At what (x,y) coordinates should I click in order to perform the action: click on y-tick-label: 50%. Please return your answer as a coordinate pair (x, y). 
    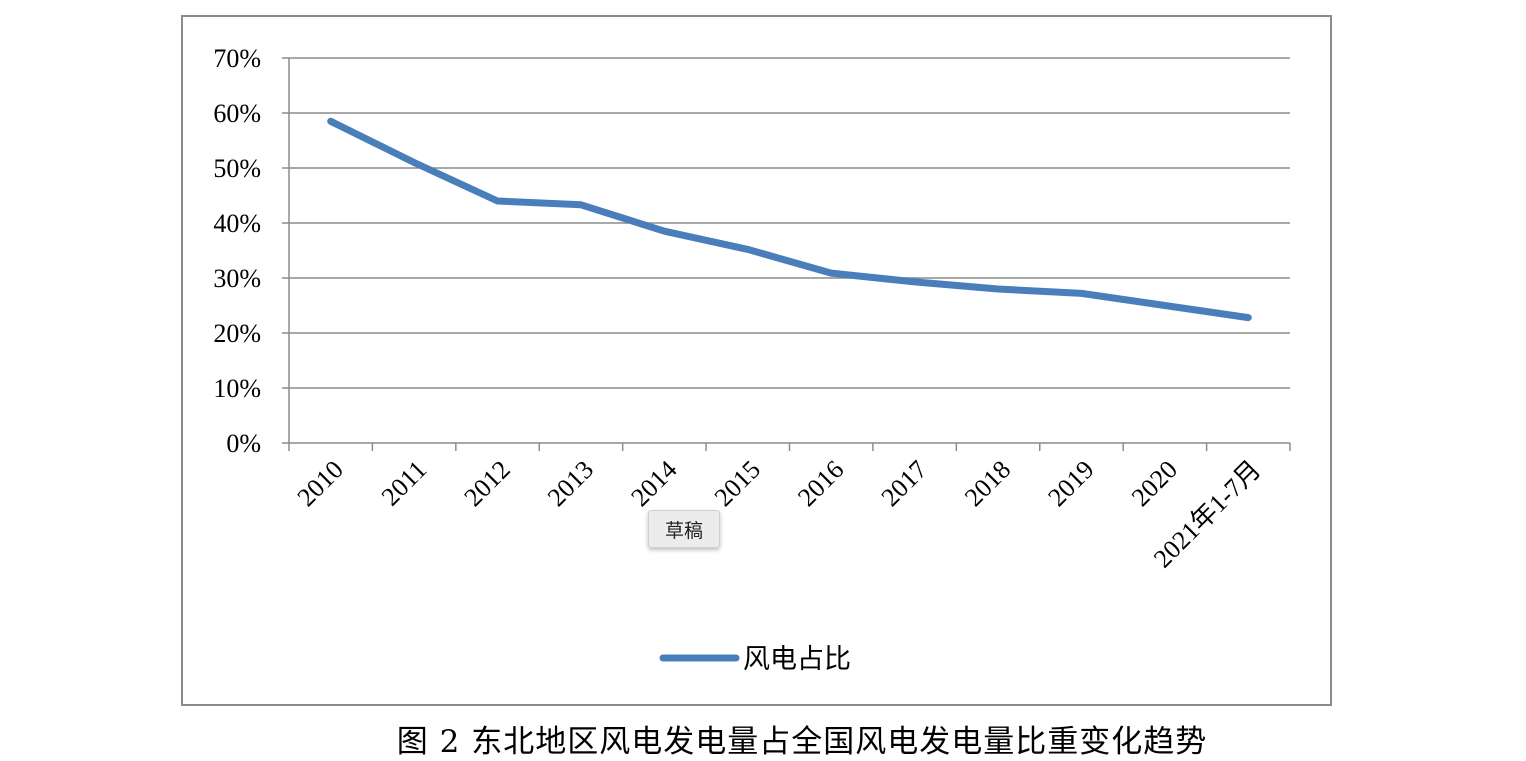
    Looking at the image, I should click on (237, 168).